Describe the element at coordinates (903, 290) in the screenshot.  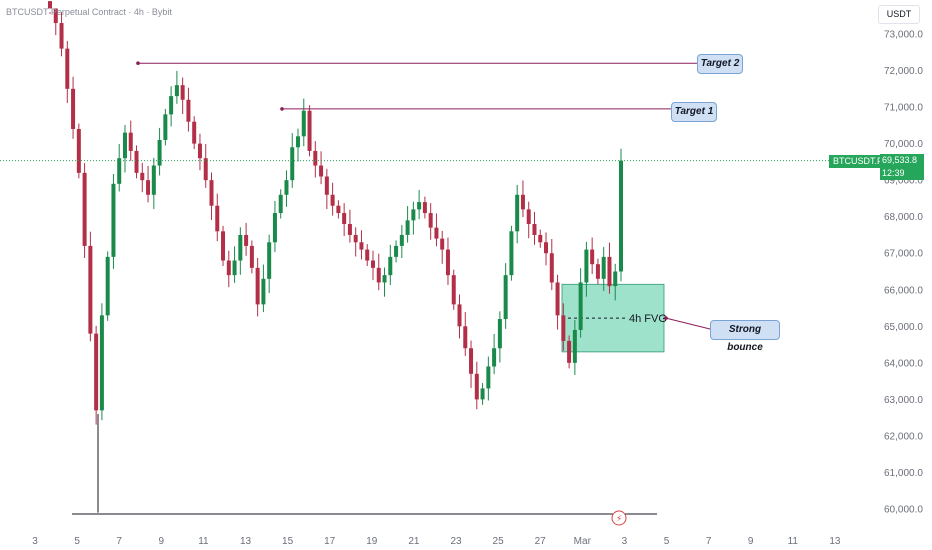
I see `y-tick-label: 66,000.0` at that location.